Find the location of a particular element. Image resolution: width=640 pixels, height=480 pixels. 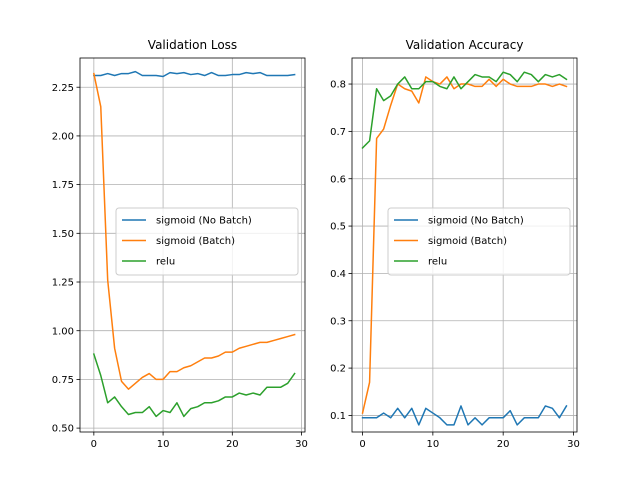

loss-y-tick-label: 2.00 is located at coordinates (63, 137).